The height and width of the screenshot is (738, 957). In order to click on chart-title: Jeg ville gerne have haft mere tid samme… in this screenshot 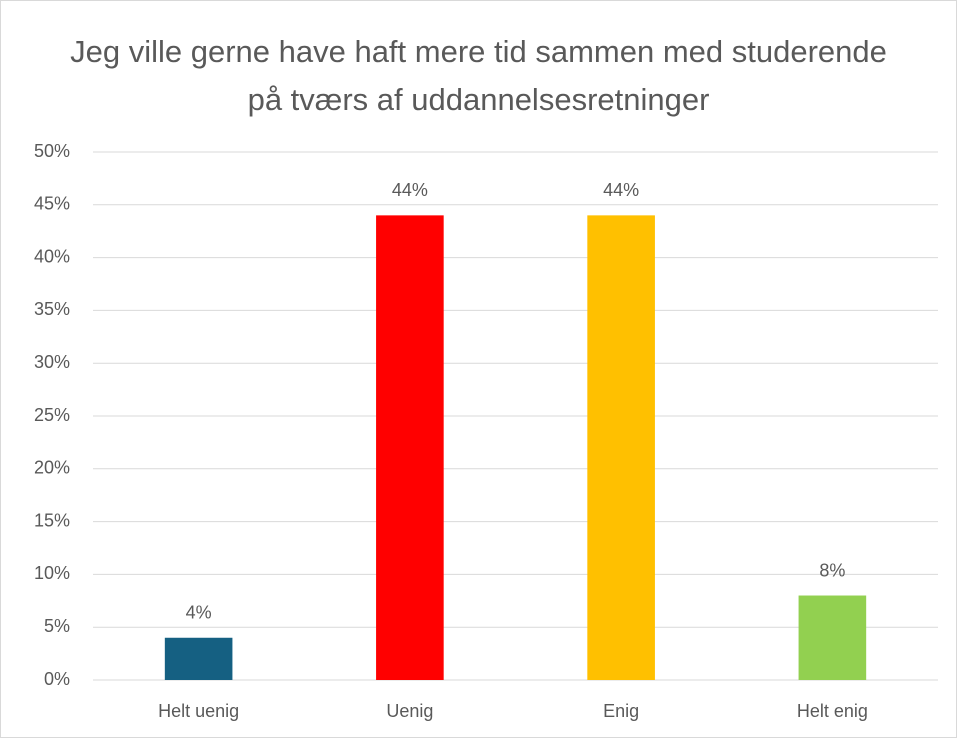, I will do `click(478, 75)`.